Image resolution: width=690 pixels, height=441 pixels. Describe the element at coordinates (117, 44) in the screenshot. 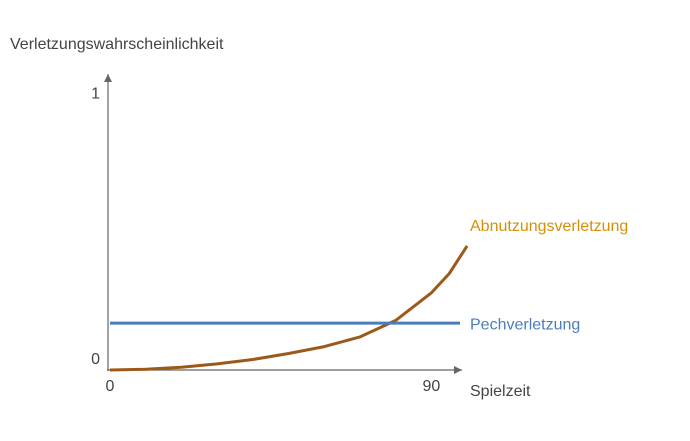

I see `y-axis-label: Verletzungswahrscheinlichkeit` at that location.